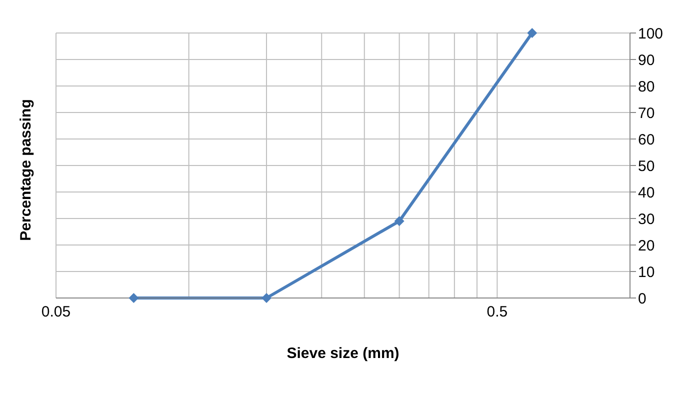  Describe the element at coordinates (646, 113) in the screenshot. I see `y-tick-label: 70` at that location.